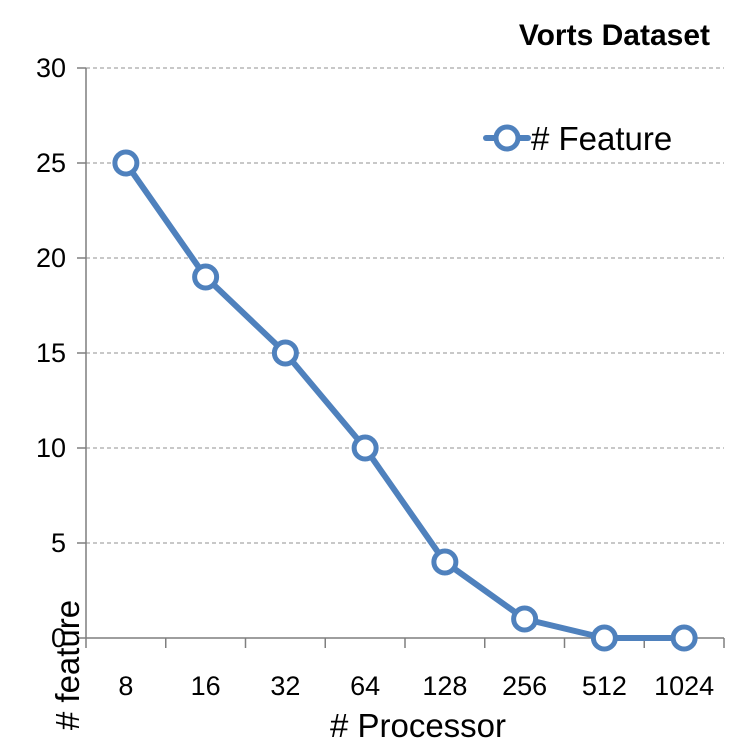 The width and height of the screenshot is (751, 751). What do you see at coordinates (507, 138) in the screenshot?
I see `legend-marker-swatch` at bounding box center [507, 138].